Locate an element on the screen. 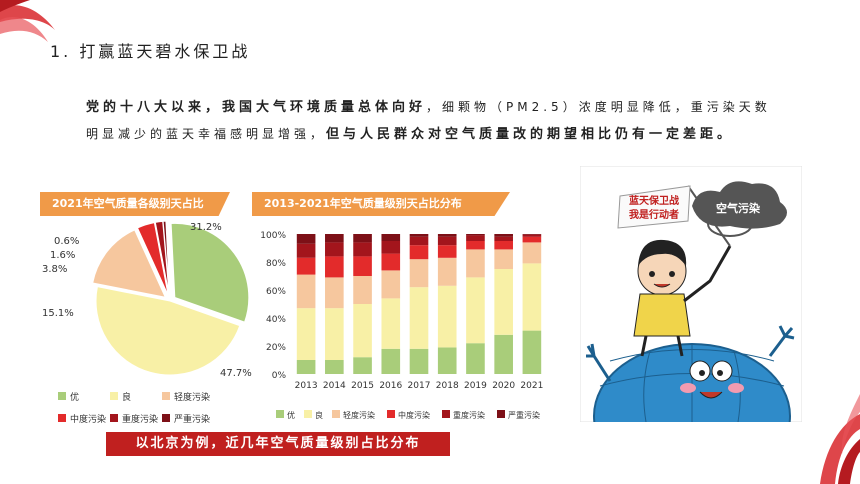  x-tick-label: 2020 is located at coordinates (503, 386).